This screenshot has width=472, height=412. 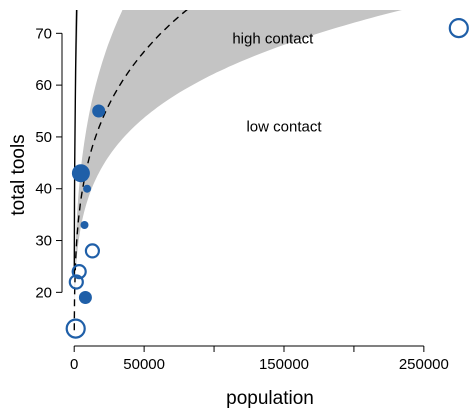 I want to click on curve-annotation: high contact, so click(x=273, y=39).